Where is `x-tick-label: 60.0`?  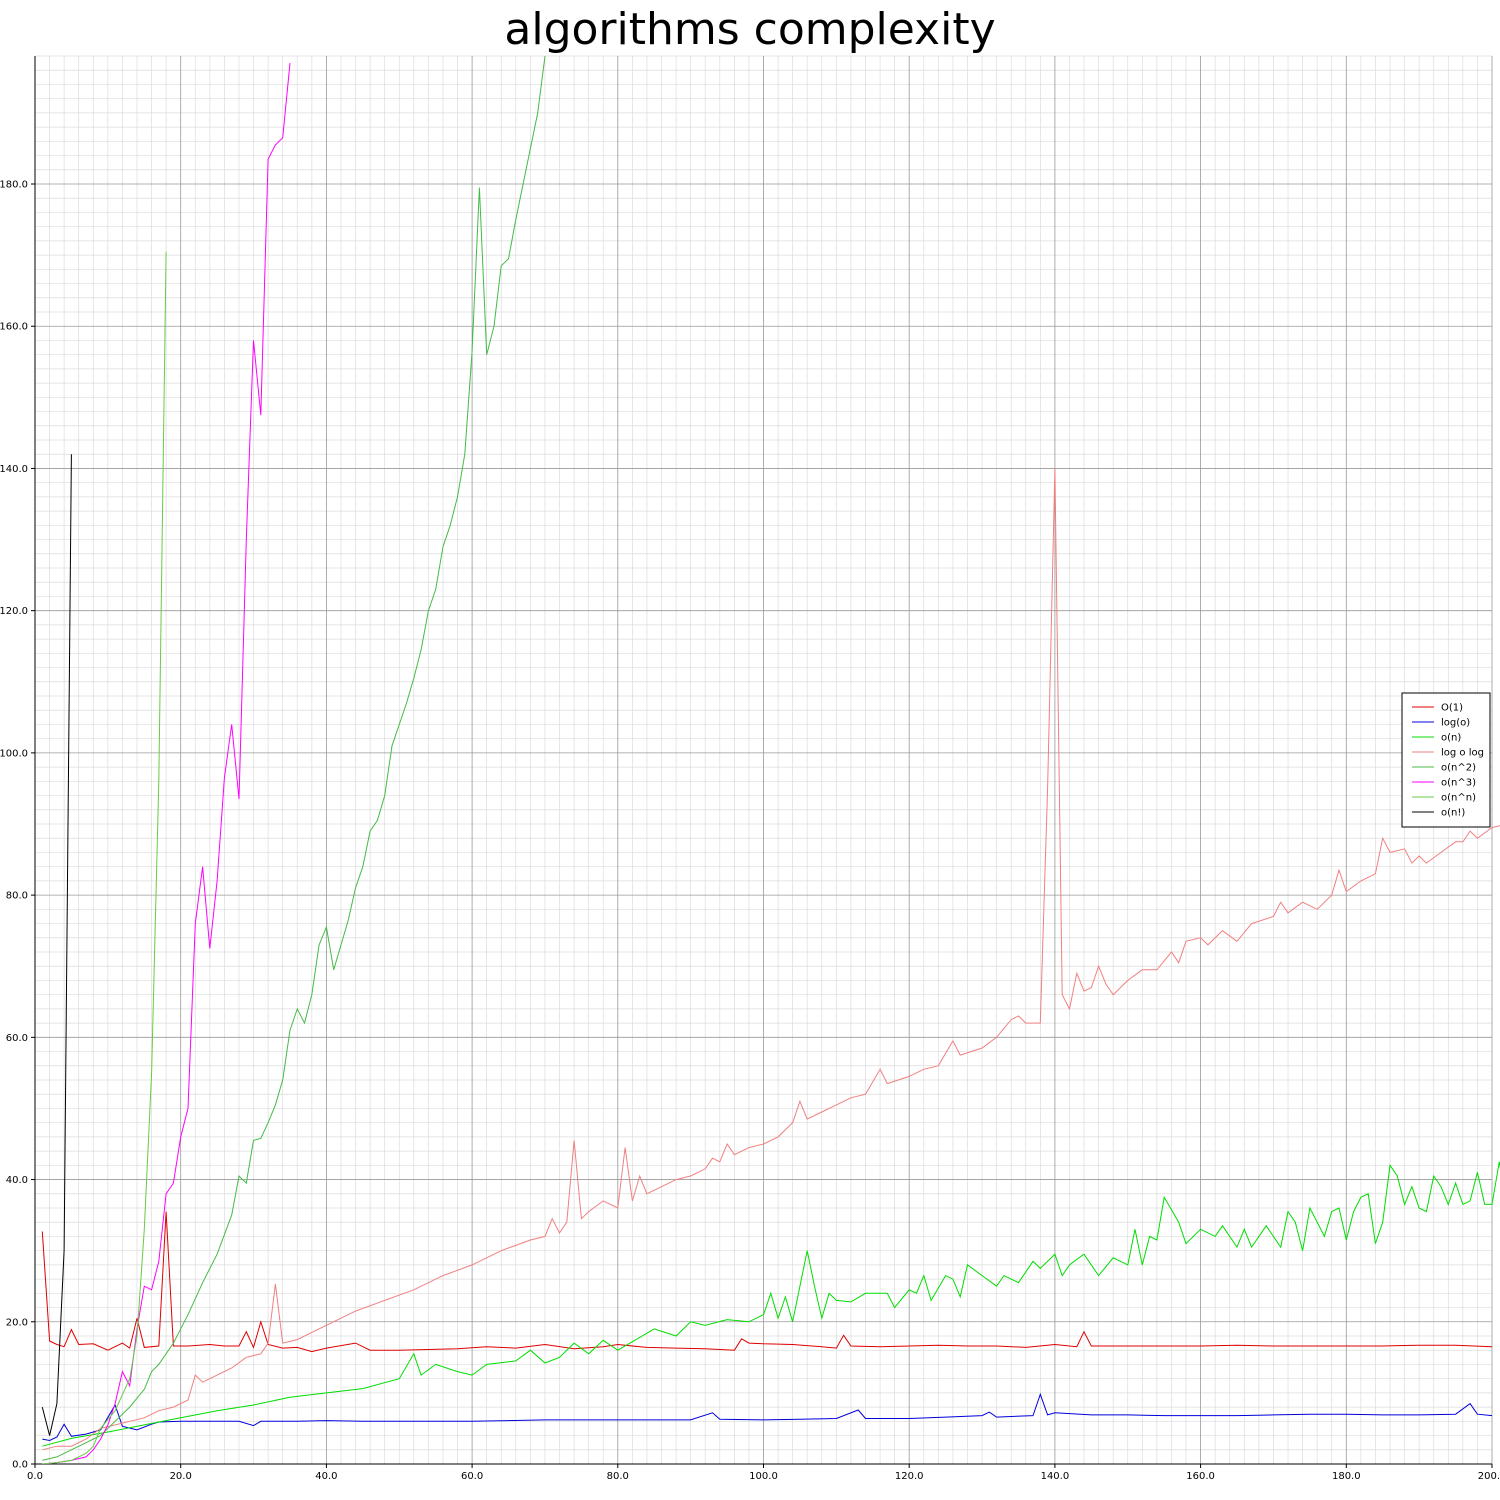 x-tick-label: 60.0 is located at coordinates (472, 1476).